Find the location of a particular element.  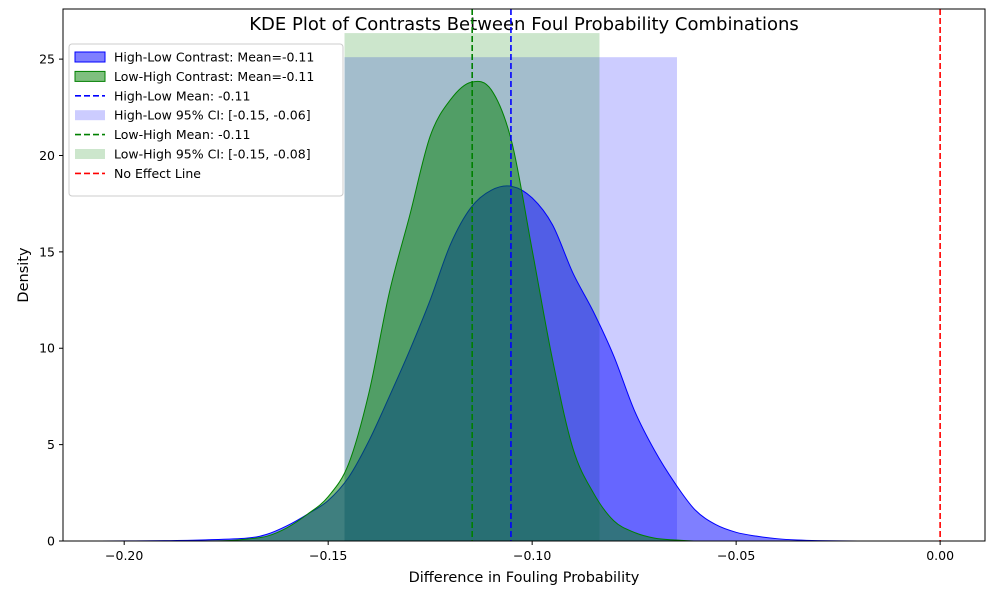

x-tick-label: −0.10 is located at coordinates (532, 555).